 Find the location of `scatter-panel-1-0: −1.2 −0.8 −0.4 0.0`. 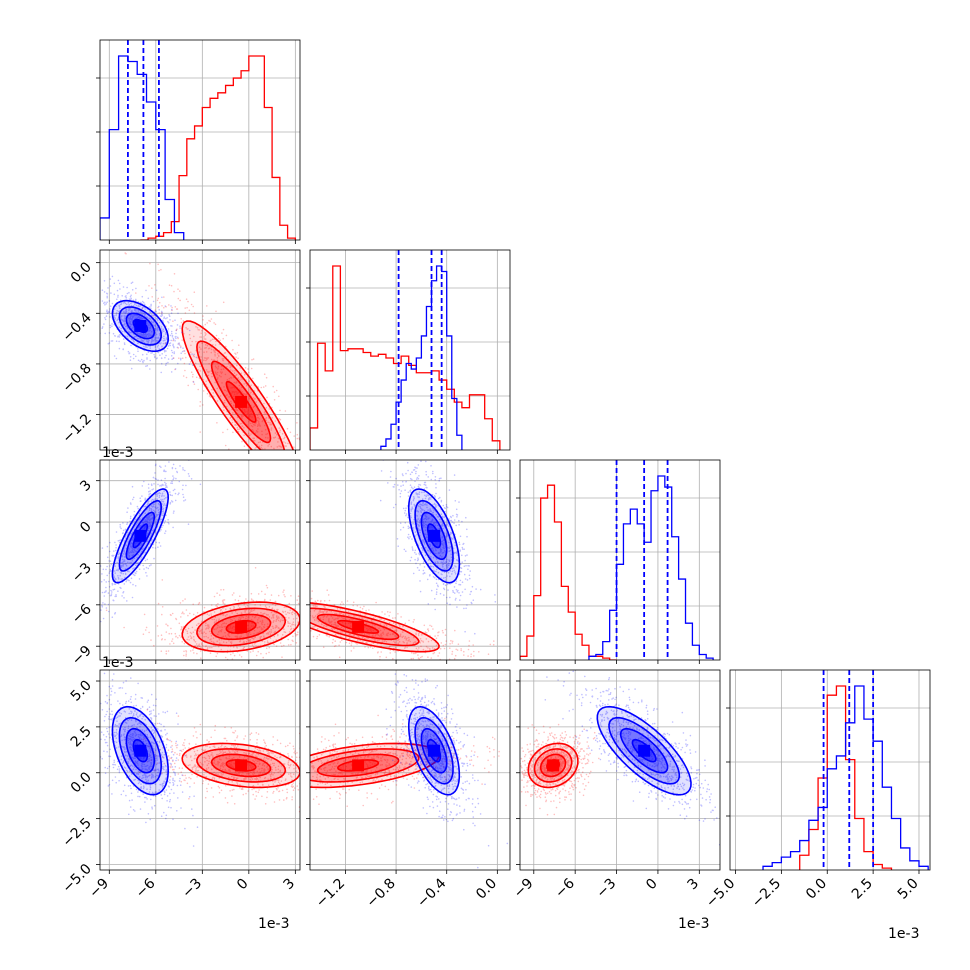

scatter-panel-1-0: −1.2 −0.8 −0.4 0.0 is located at coordinates (180, 351).